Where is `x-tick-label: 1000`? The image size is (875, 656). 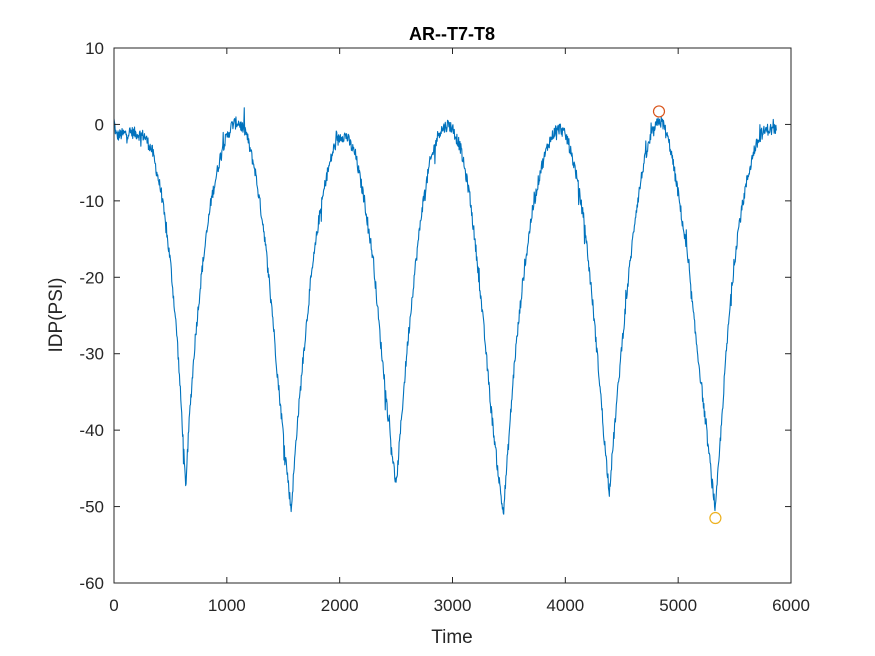
x-tick-label: 1000 is located at coordinates (227, 605).